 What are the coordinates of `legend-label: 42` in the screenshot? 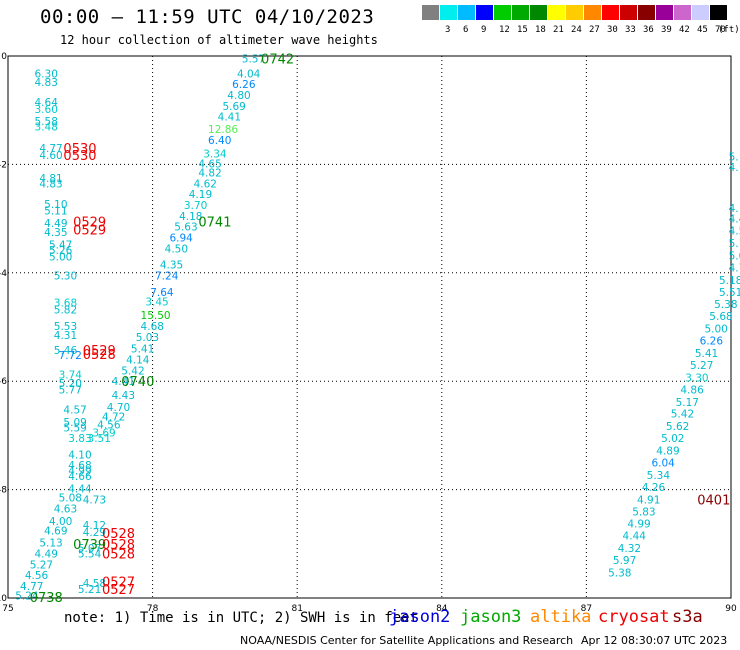 It's located at (684, 30).